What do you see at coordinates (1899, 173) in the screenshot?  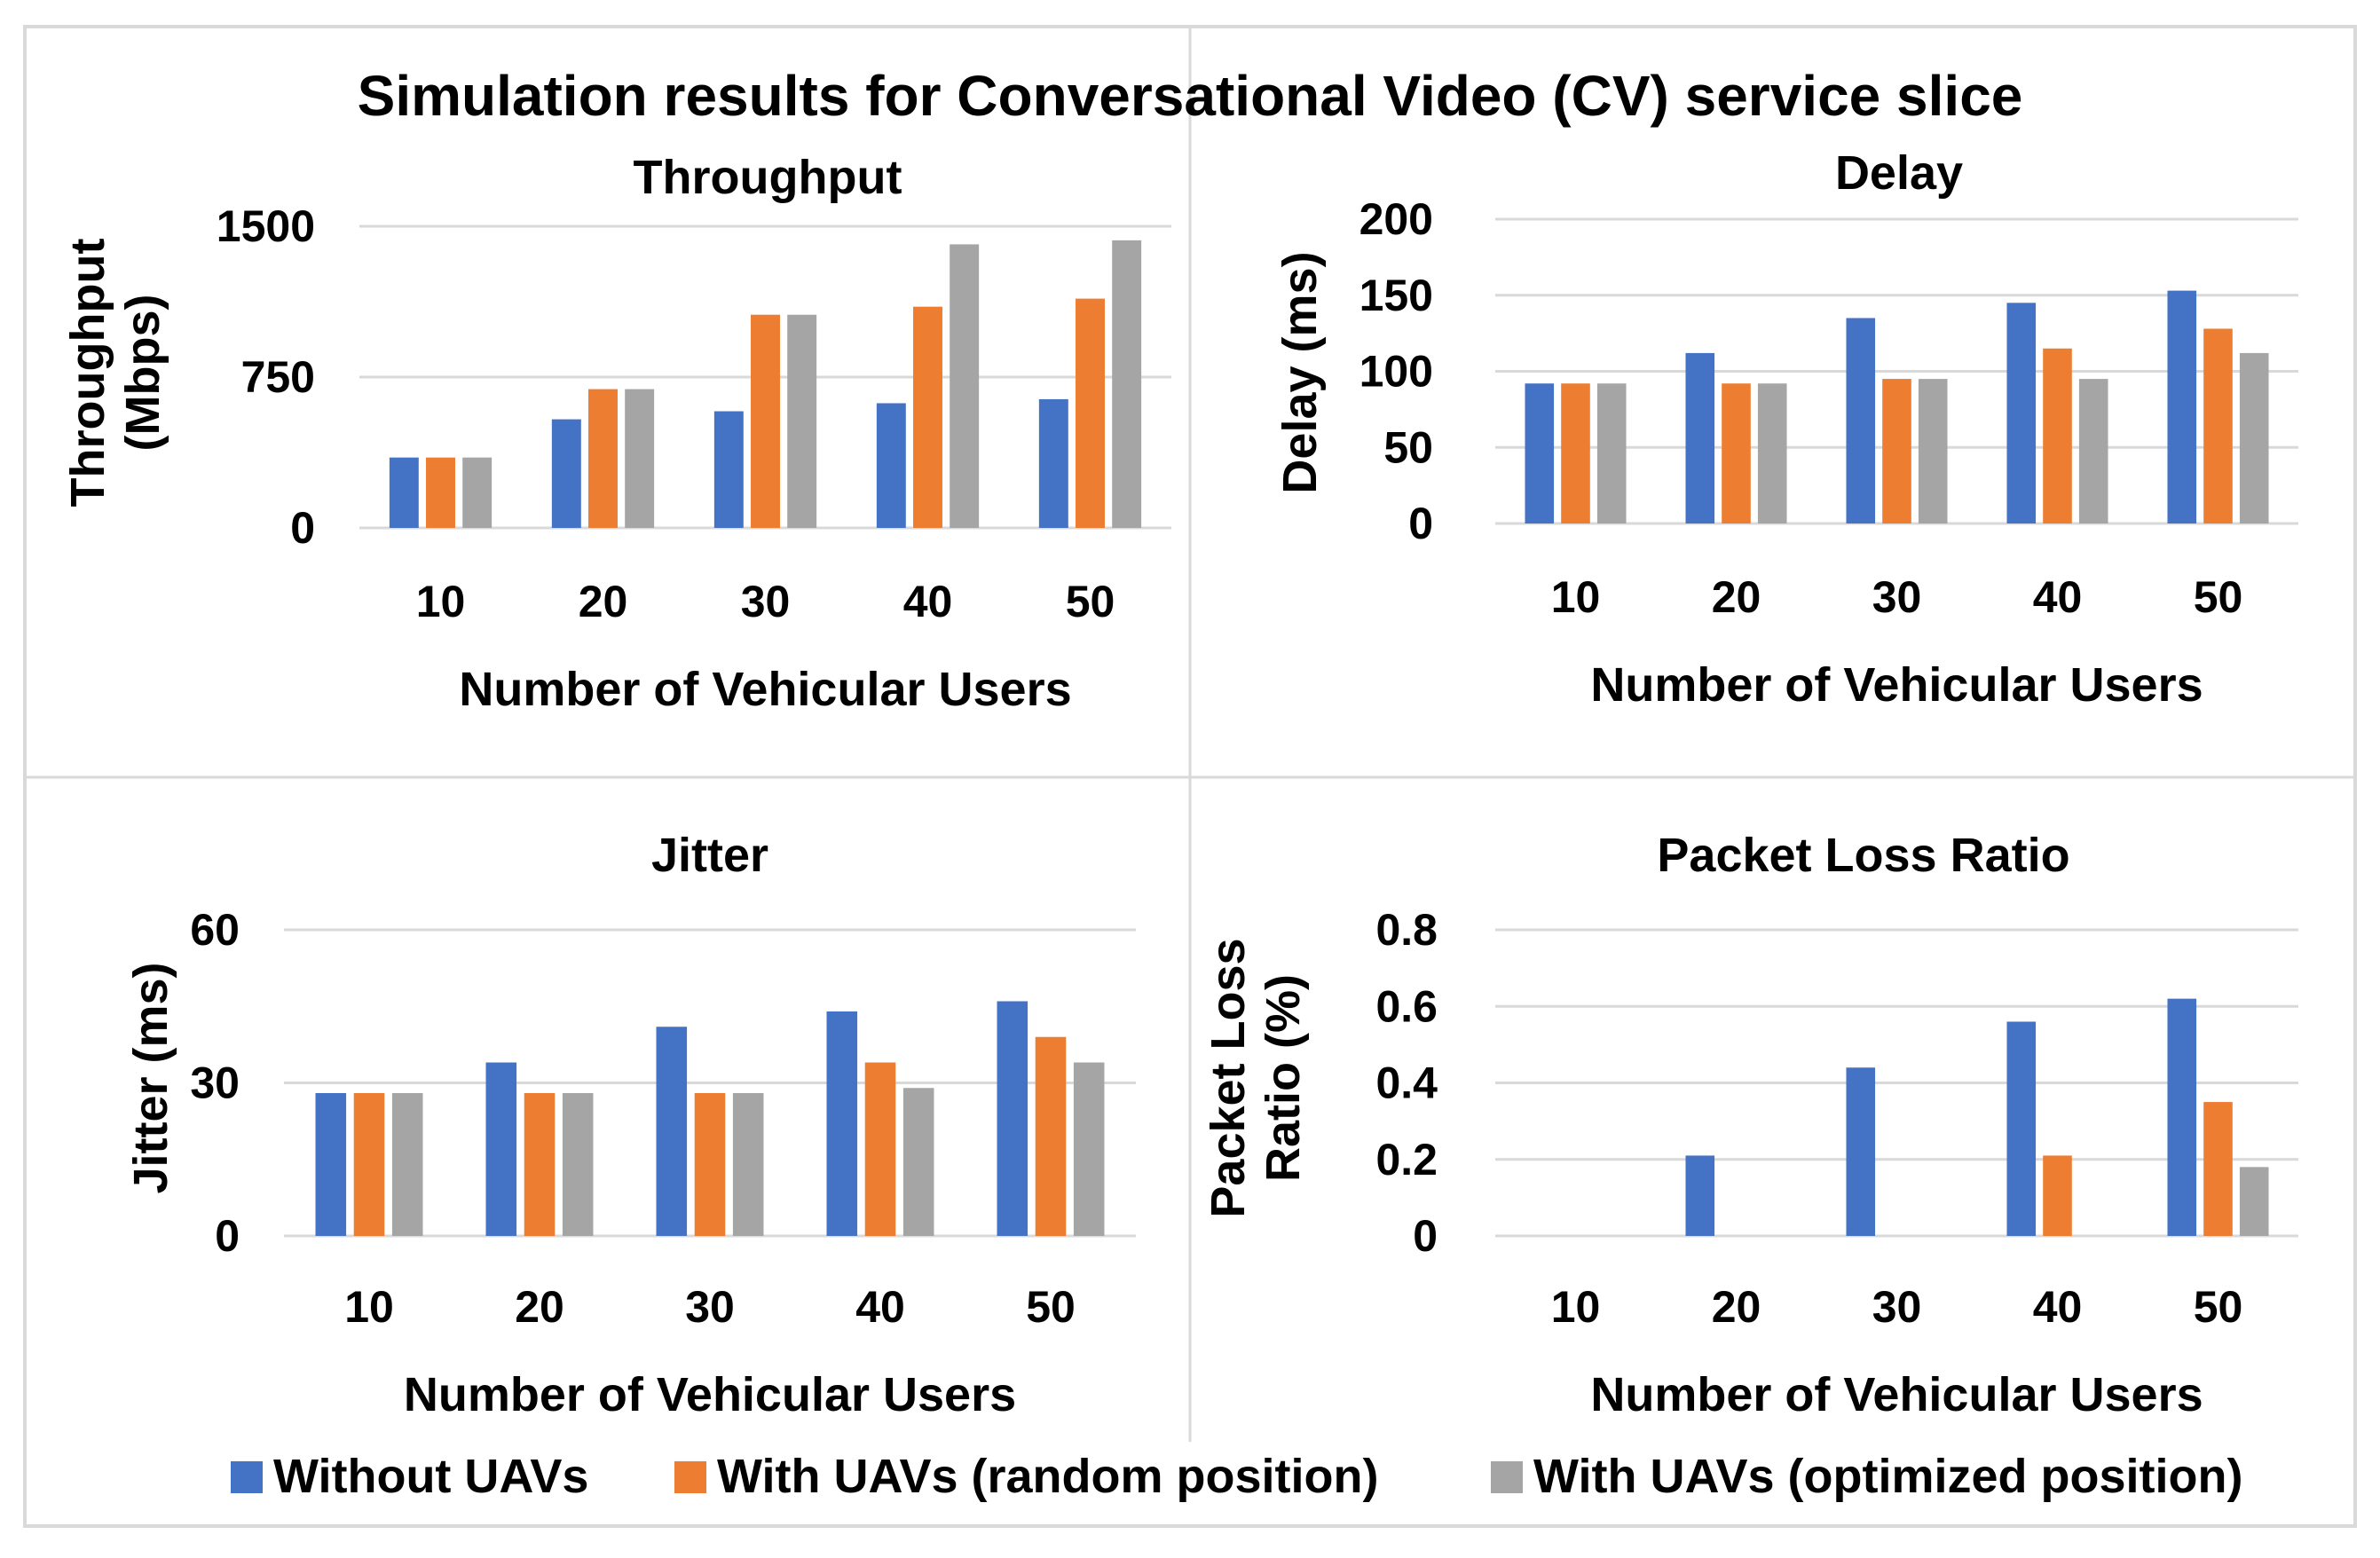 I see `chart-title: Delay` at bounding box center [1899, 173].